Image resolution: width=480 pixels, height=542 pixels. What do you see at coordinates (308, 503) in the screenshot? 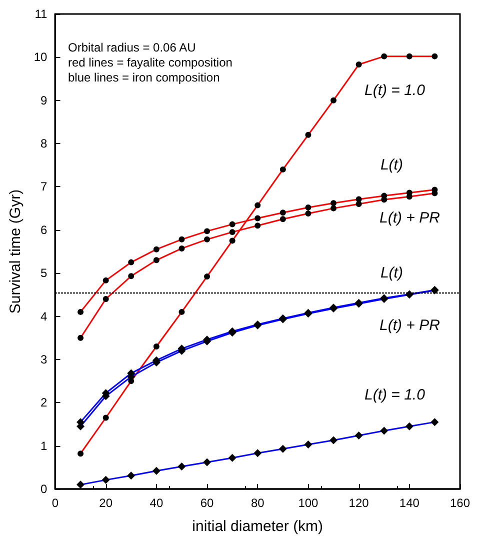
I see `x-tick-label: 100` at bounding box center [308, 503].